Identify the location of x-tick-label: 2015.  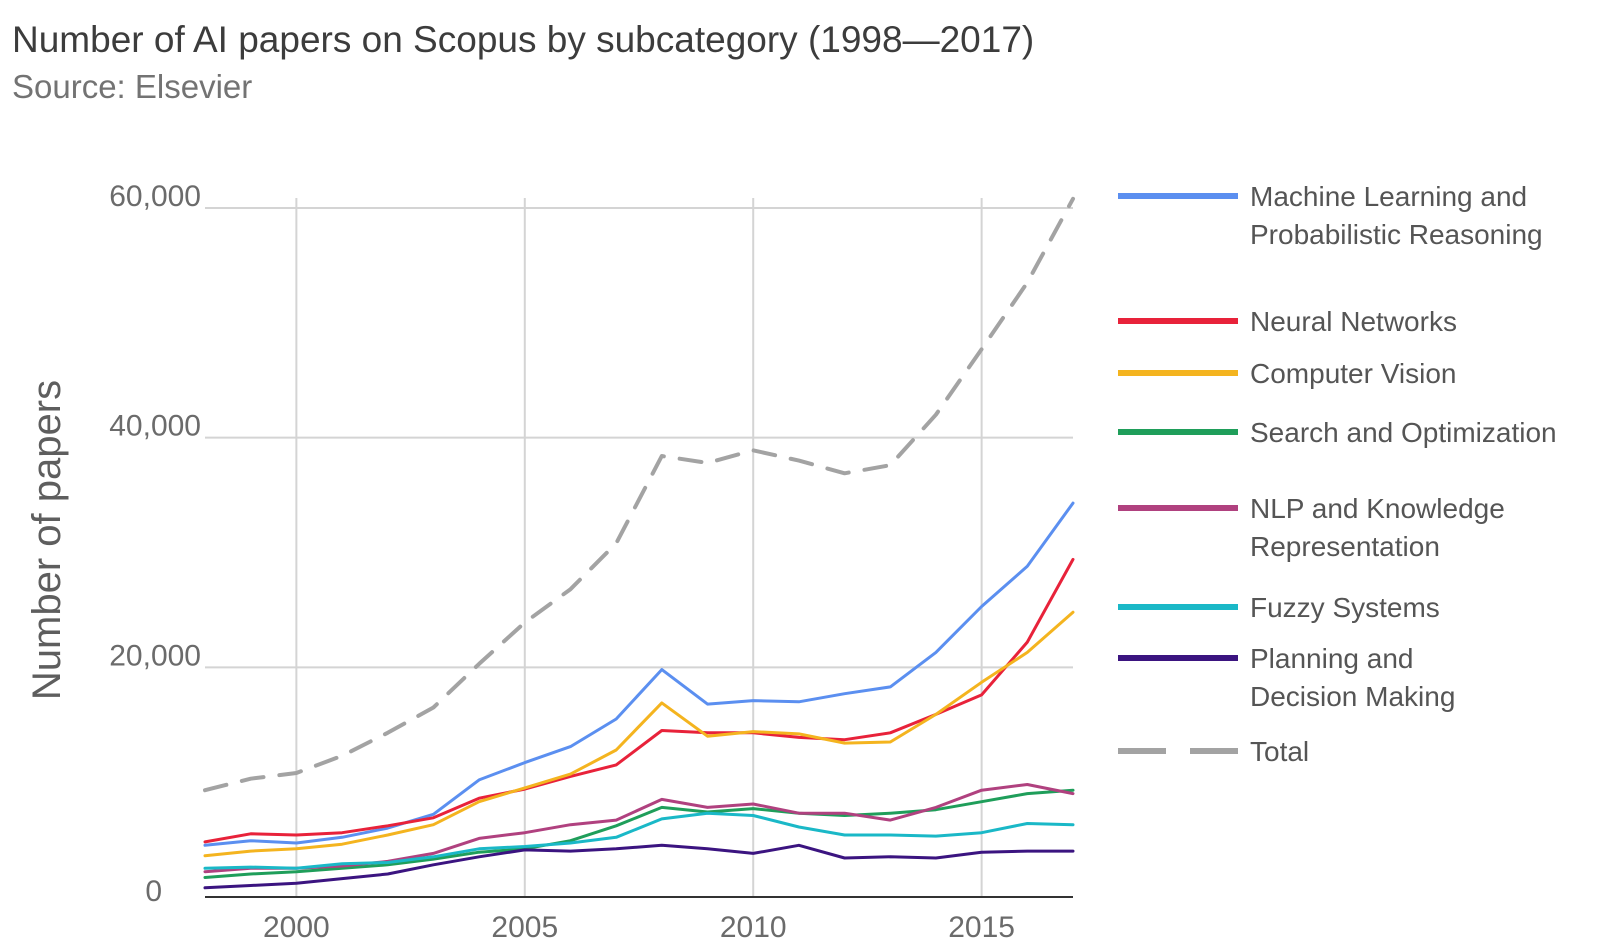
(981, 927).